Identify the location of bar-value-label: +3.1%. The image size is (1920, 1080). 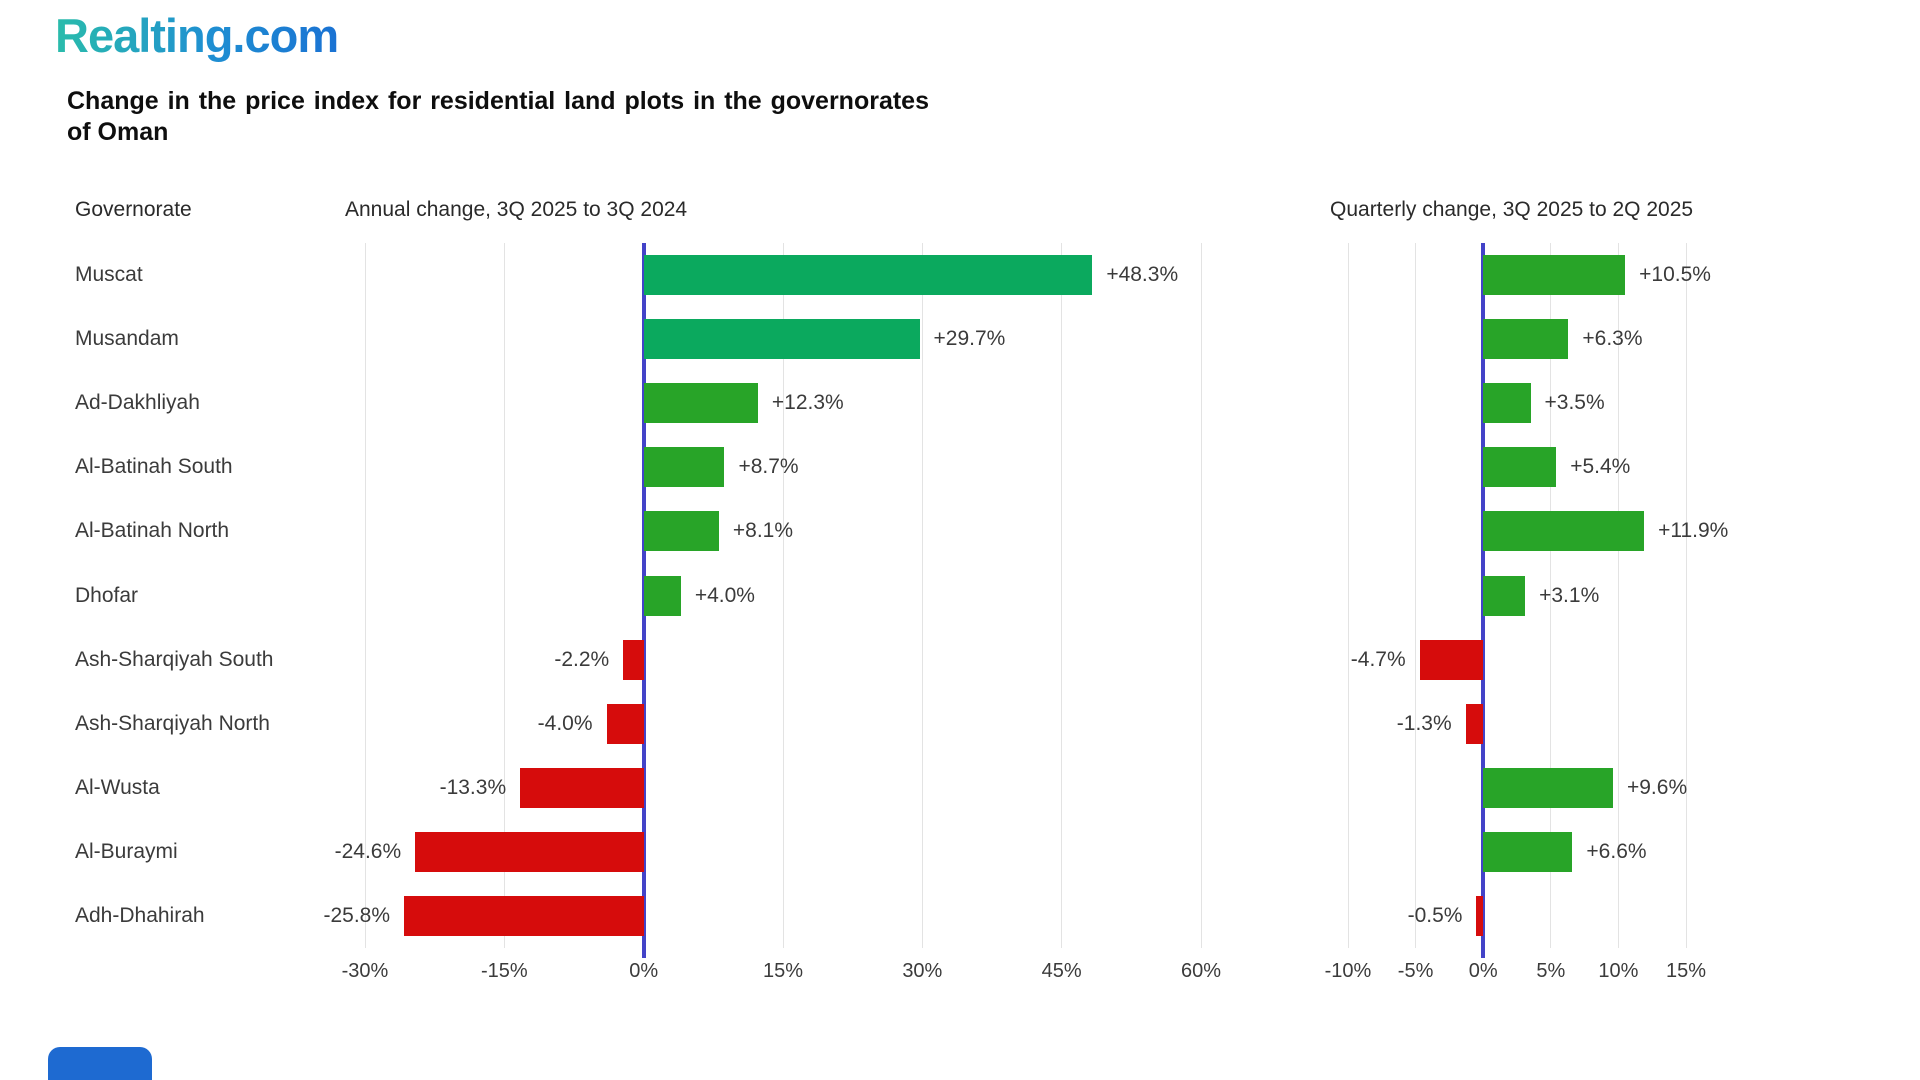
(1569, 595).